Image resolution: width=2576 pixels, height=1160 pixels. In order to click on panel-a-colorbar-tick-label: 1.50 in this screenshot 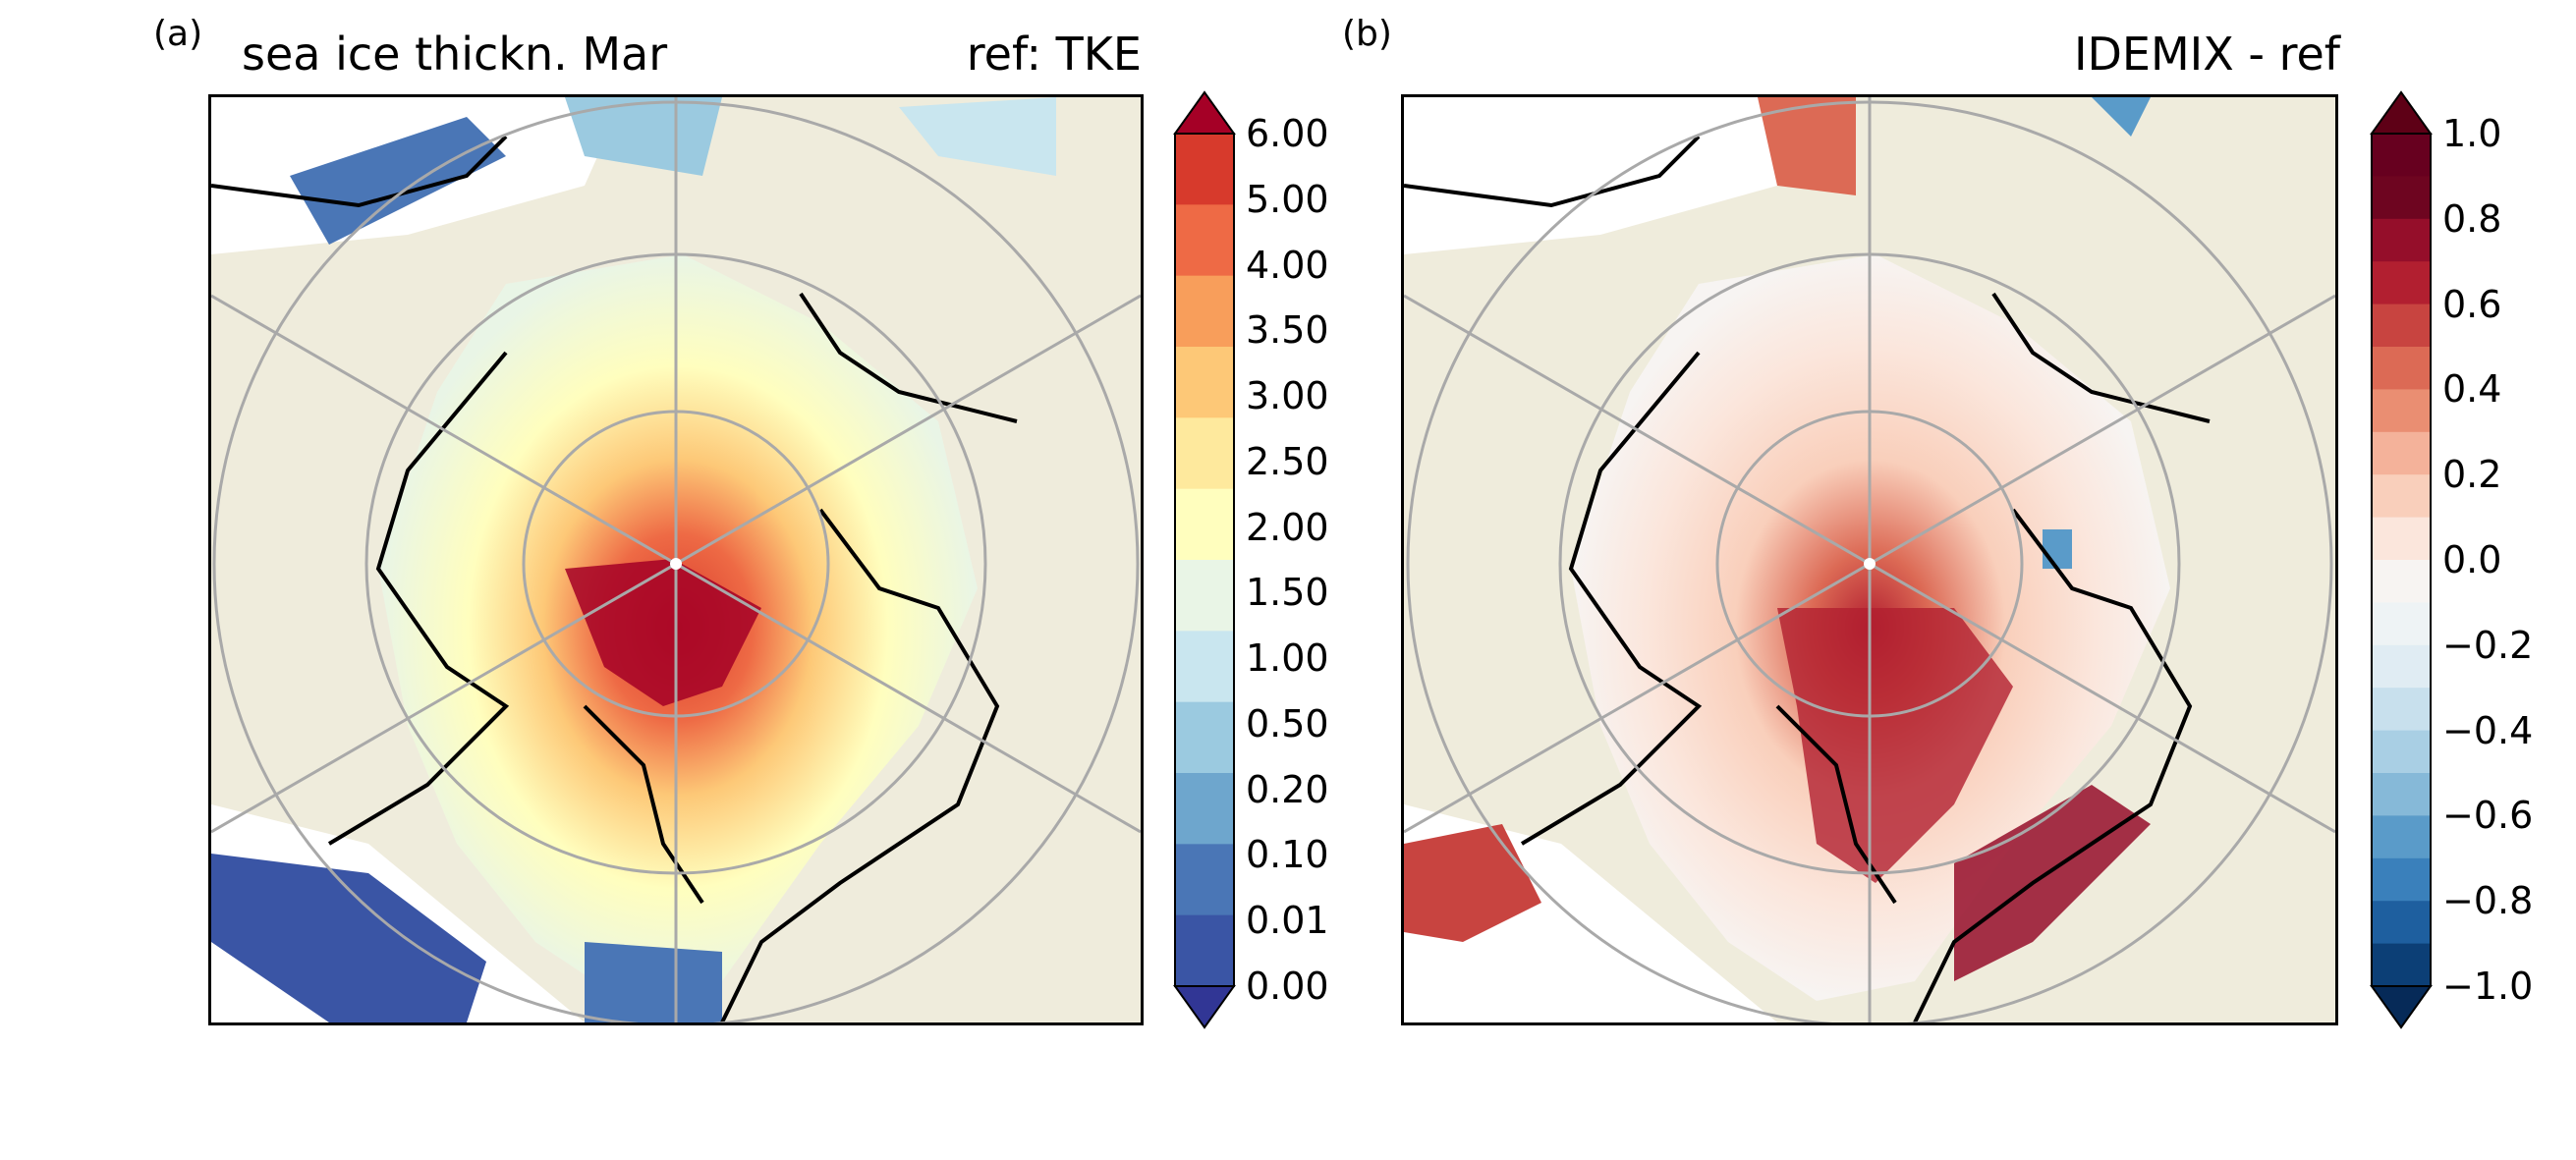, I will do `click(1287, 593)`.